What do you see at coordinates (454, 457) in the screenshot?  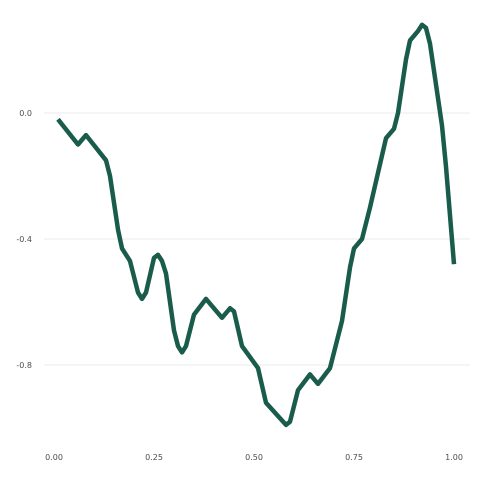 I see `x-tick-label: 1.00` at bounding box center [454, 457].